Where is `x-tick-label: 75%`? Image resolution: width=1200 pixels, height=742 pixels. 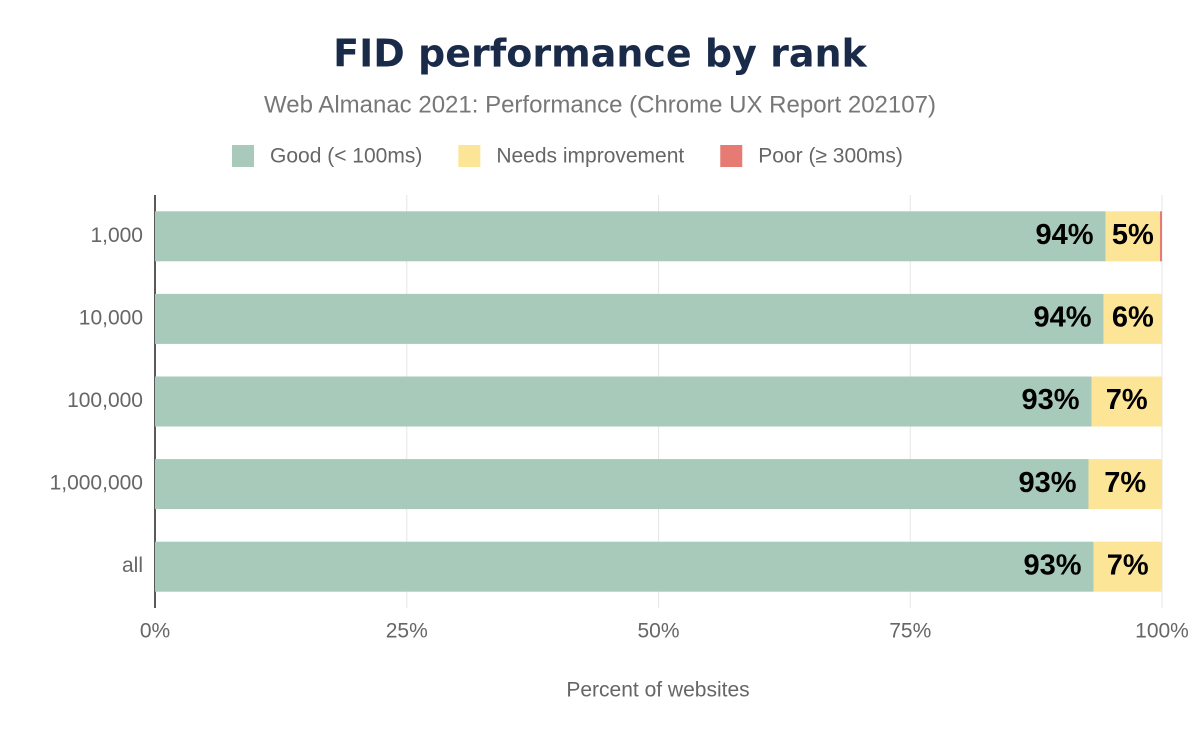
x-tick-label: 75% is located at coordinates (910, 631).